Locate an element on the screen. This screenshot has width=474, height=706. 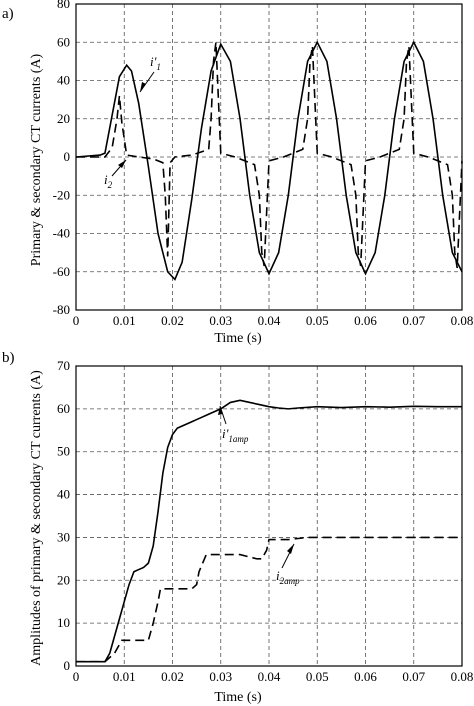
annotation-i2amp-arrowhead is located at coordinates (290, 549).